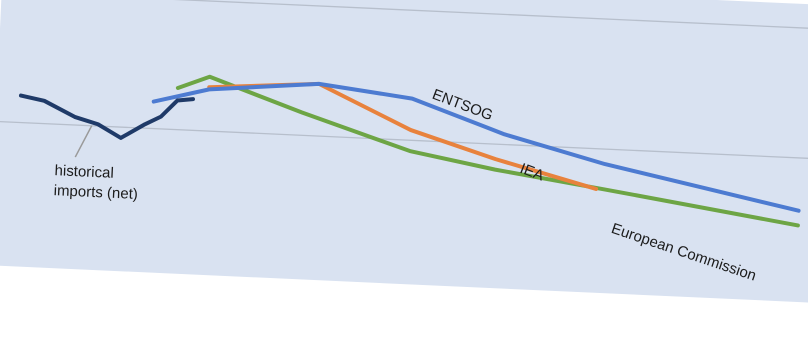  Describe the element at coordinates (404, 15) in the screenshot. I see `gridline-upper` at that location.